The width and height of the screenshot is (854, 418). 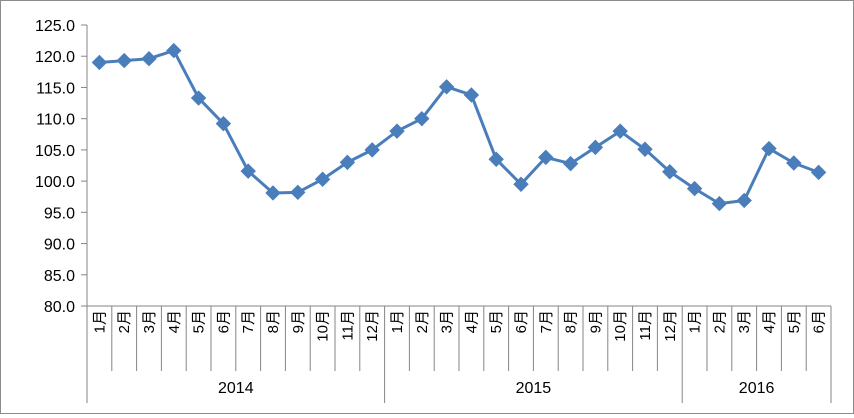 What do you see at coordinates (59, 245) in the screenshot?
I see `y-tick-label: 90.0` at bounding box center [59, 245].